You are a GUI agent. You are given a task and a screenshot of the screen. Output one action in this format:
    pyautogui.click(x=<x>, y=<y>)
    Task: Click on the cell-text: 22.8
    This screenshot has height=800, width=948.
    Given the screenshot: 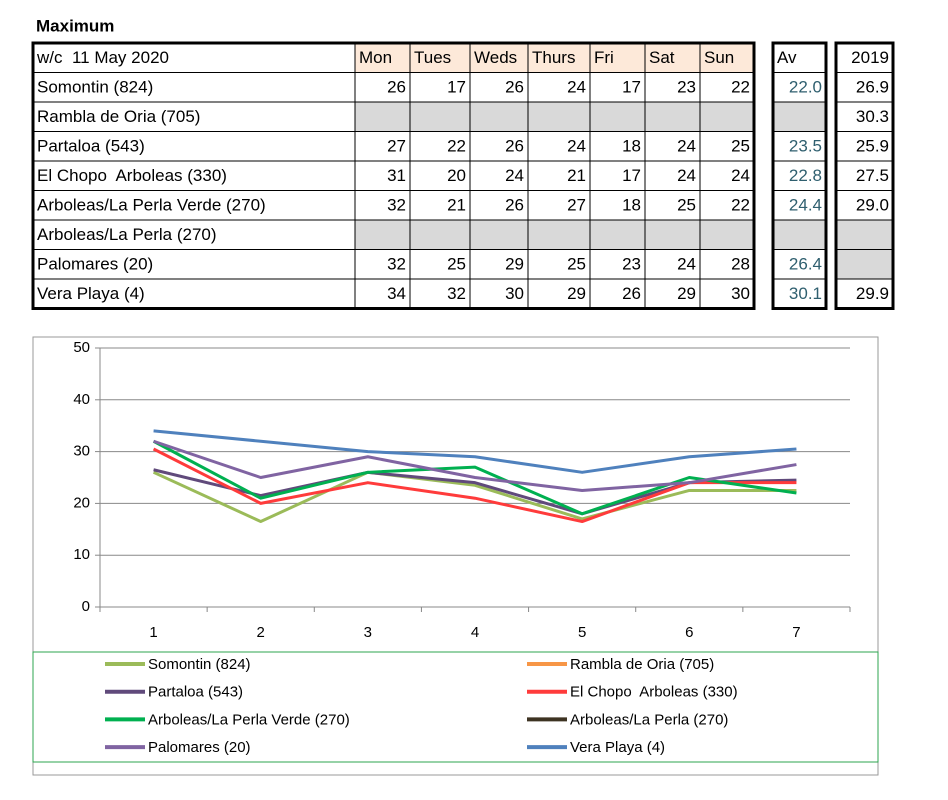 What is the action you would take?
    pyautogui.click(x=805, y=175)
    